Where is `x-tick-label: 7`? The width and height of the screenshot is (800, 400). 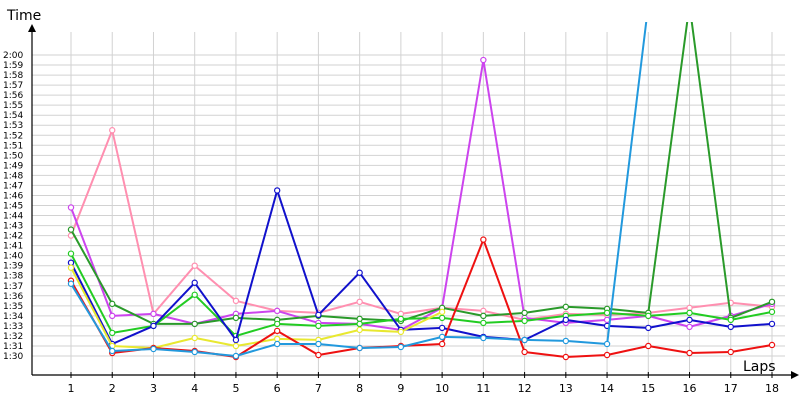 x-tick-label: 7 is located at coordinates (318, 388).